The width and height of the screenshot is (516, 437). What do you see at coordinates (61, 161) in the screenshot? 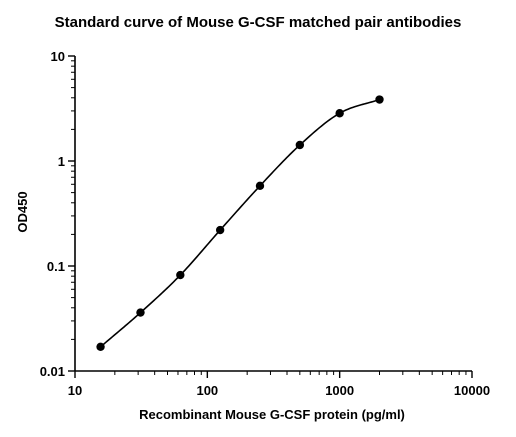
I see `y-tick-label: 1` at bounding box center [61, 161].